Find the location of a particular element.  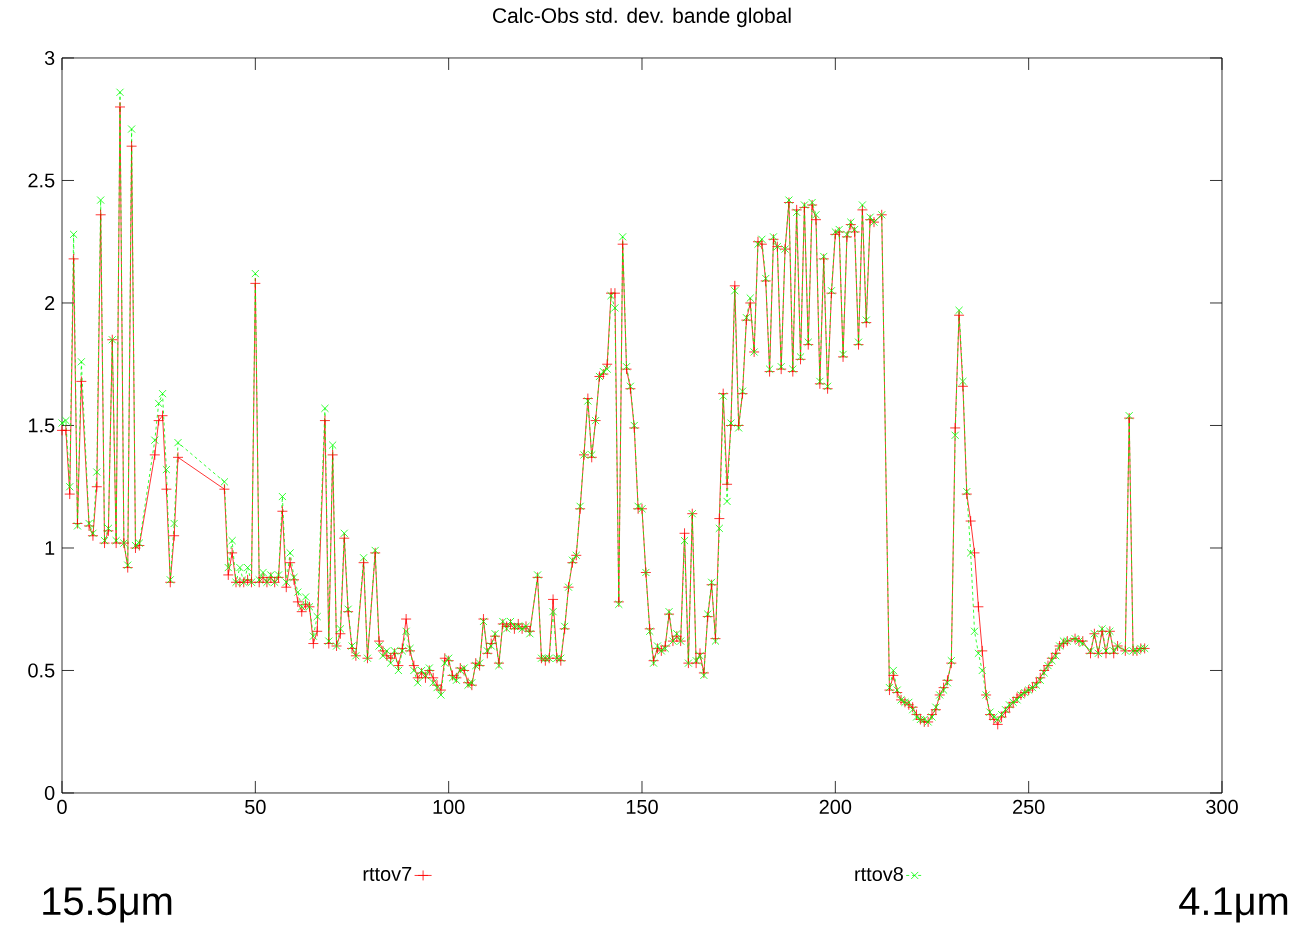

x-tick-label: 100 is located at coordinates (449, 806).